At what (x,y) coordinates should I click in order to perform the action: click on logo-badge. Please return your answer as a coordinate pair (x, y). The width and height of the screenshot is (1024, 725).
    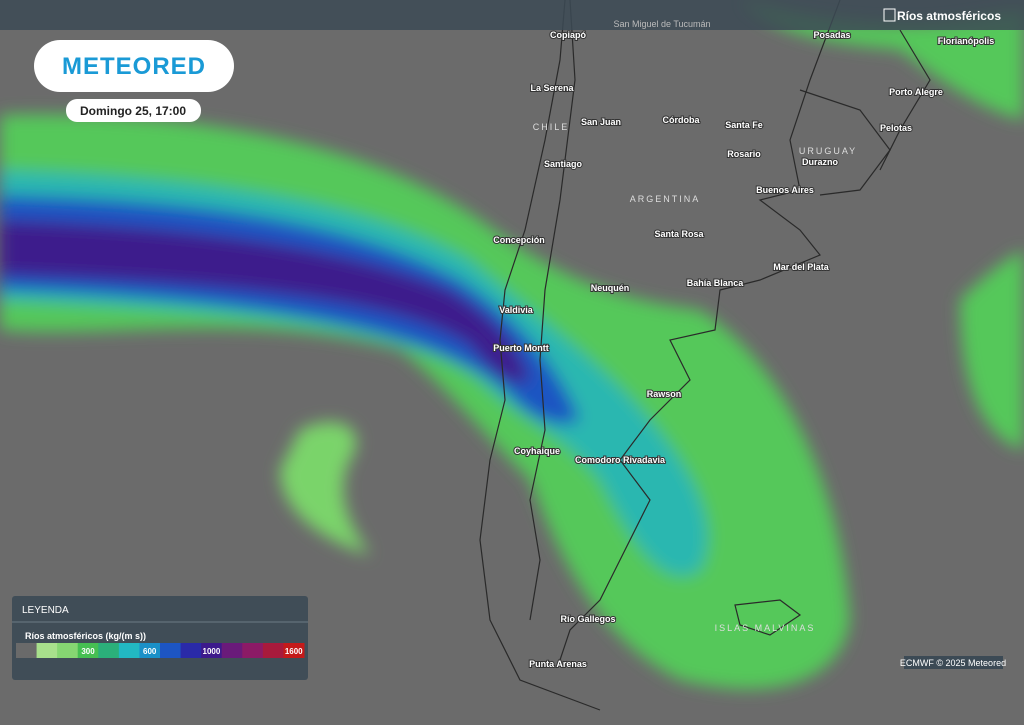
    Looking at the image, I should click on (134, 66).